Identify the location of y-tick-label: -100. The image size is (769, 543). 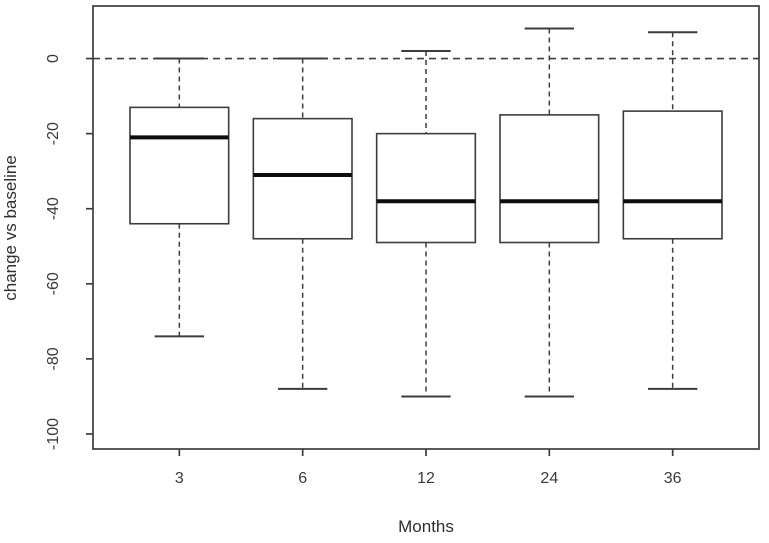
(53, 434).